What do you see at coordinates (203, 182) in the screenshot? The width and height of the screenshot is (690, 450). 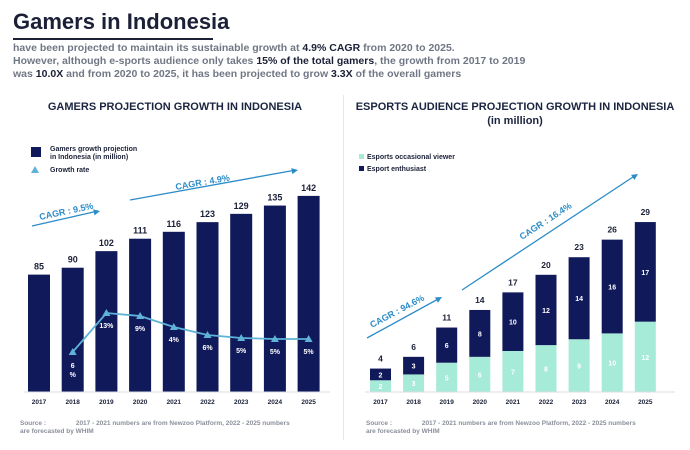 I see `cagr-label: CAGR : 4.9%` at bounding box center [203, 182].